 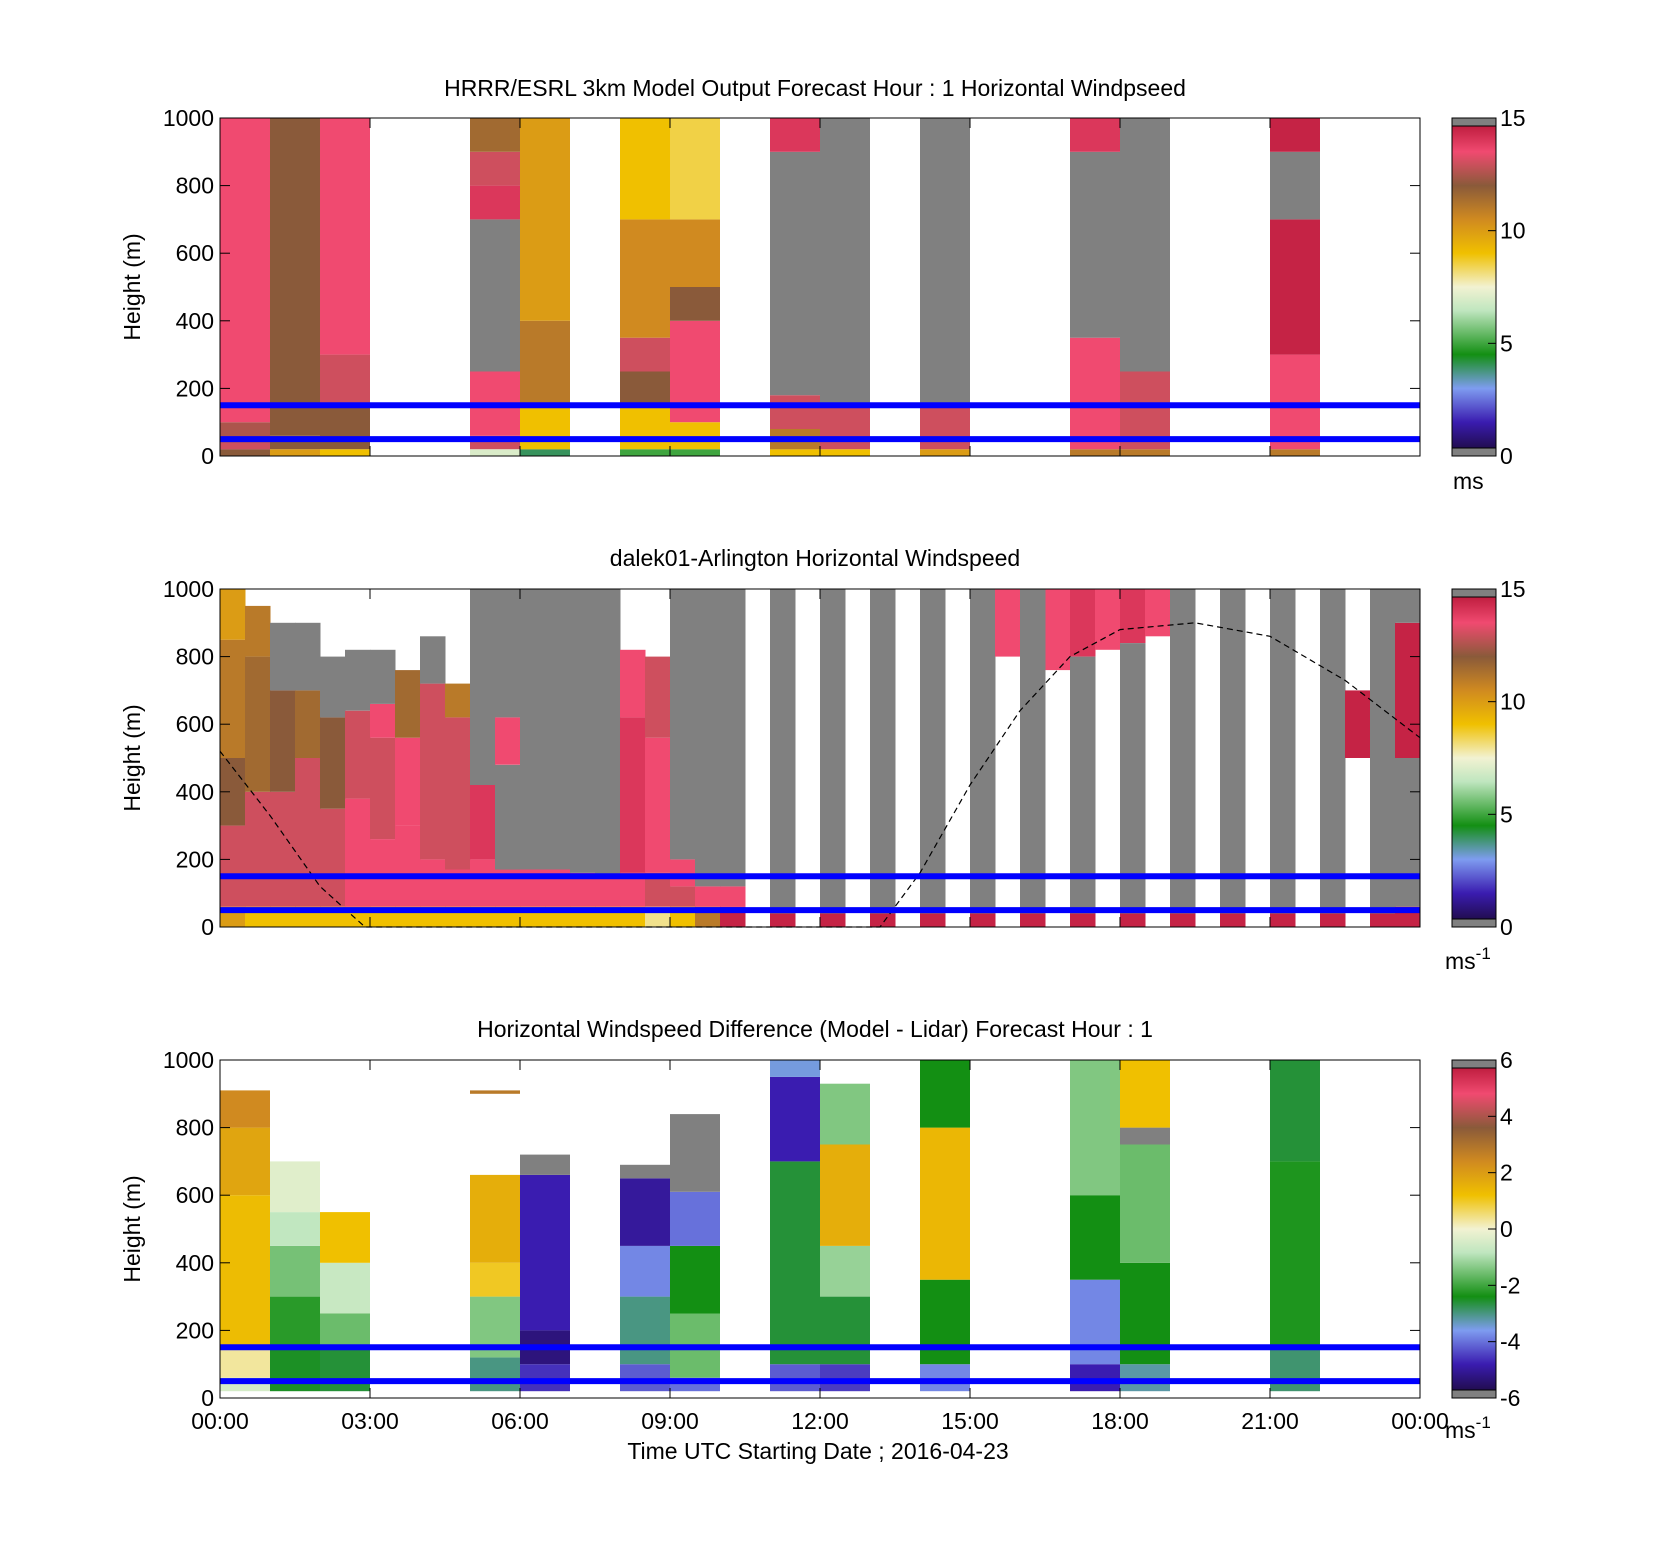 I want to click on panel-model-colorbar-unit: ms, so click(x=1468, y=481).